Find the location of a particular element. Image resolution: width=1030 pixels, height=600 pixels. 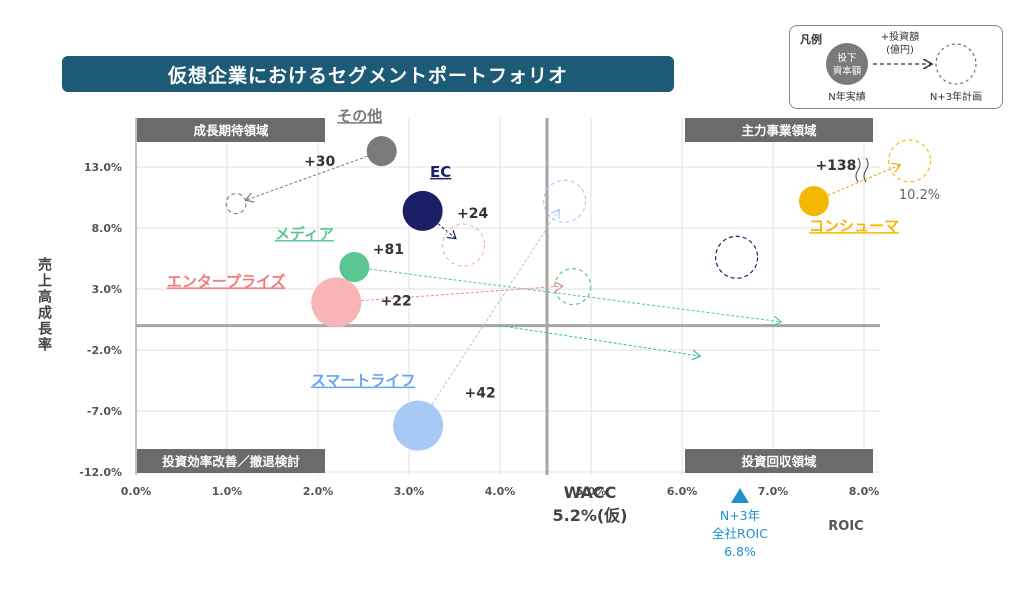

legend-plan-icon is located at coordinates (956, 64).